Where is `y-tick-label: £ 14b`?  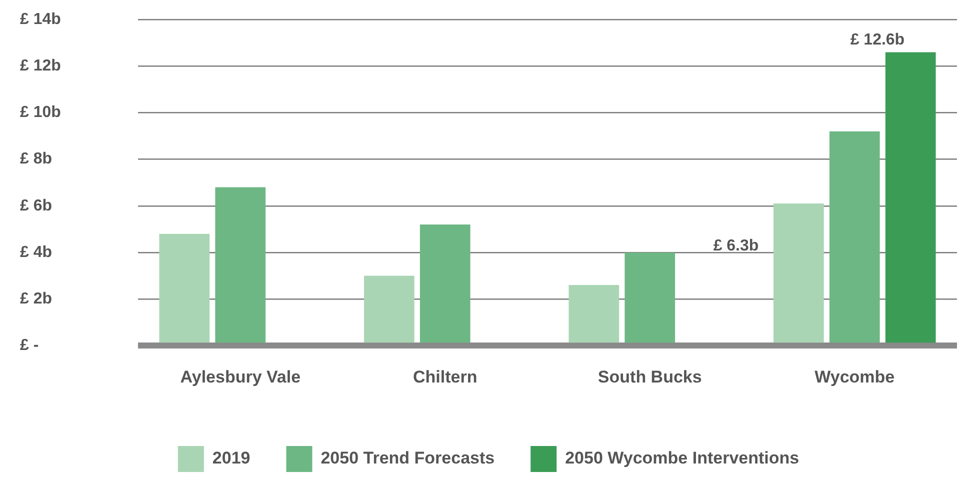
y-tick-label: £ 14b is located at coordinates (41, 19).